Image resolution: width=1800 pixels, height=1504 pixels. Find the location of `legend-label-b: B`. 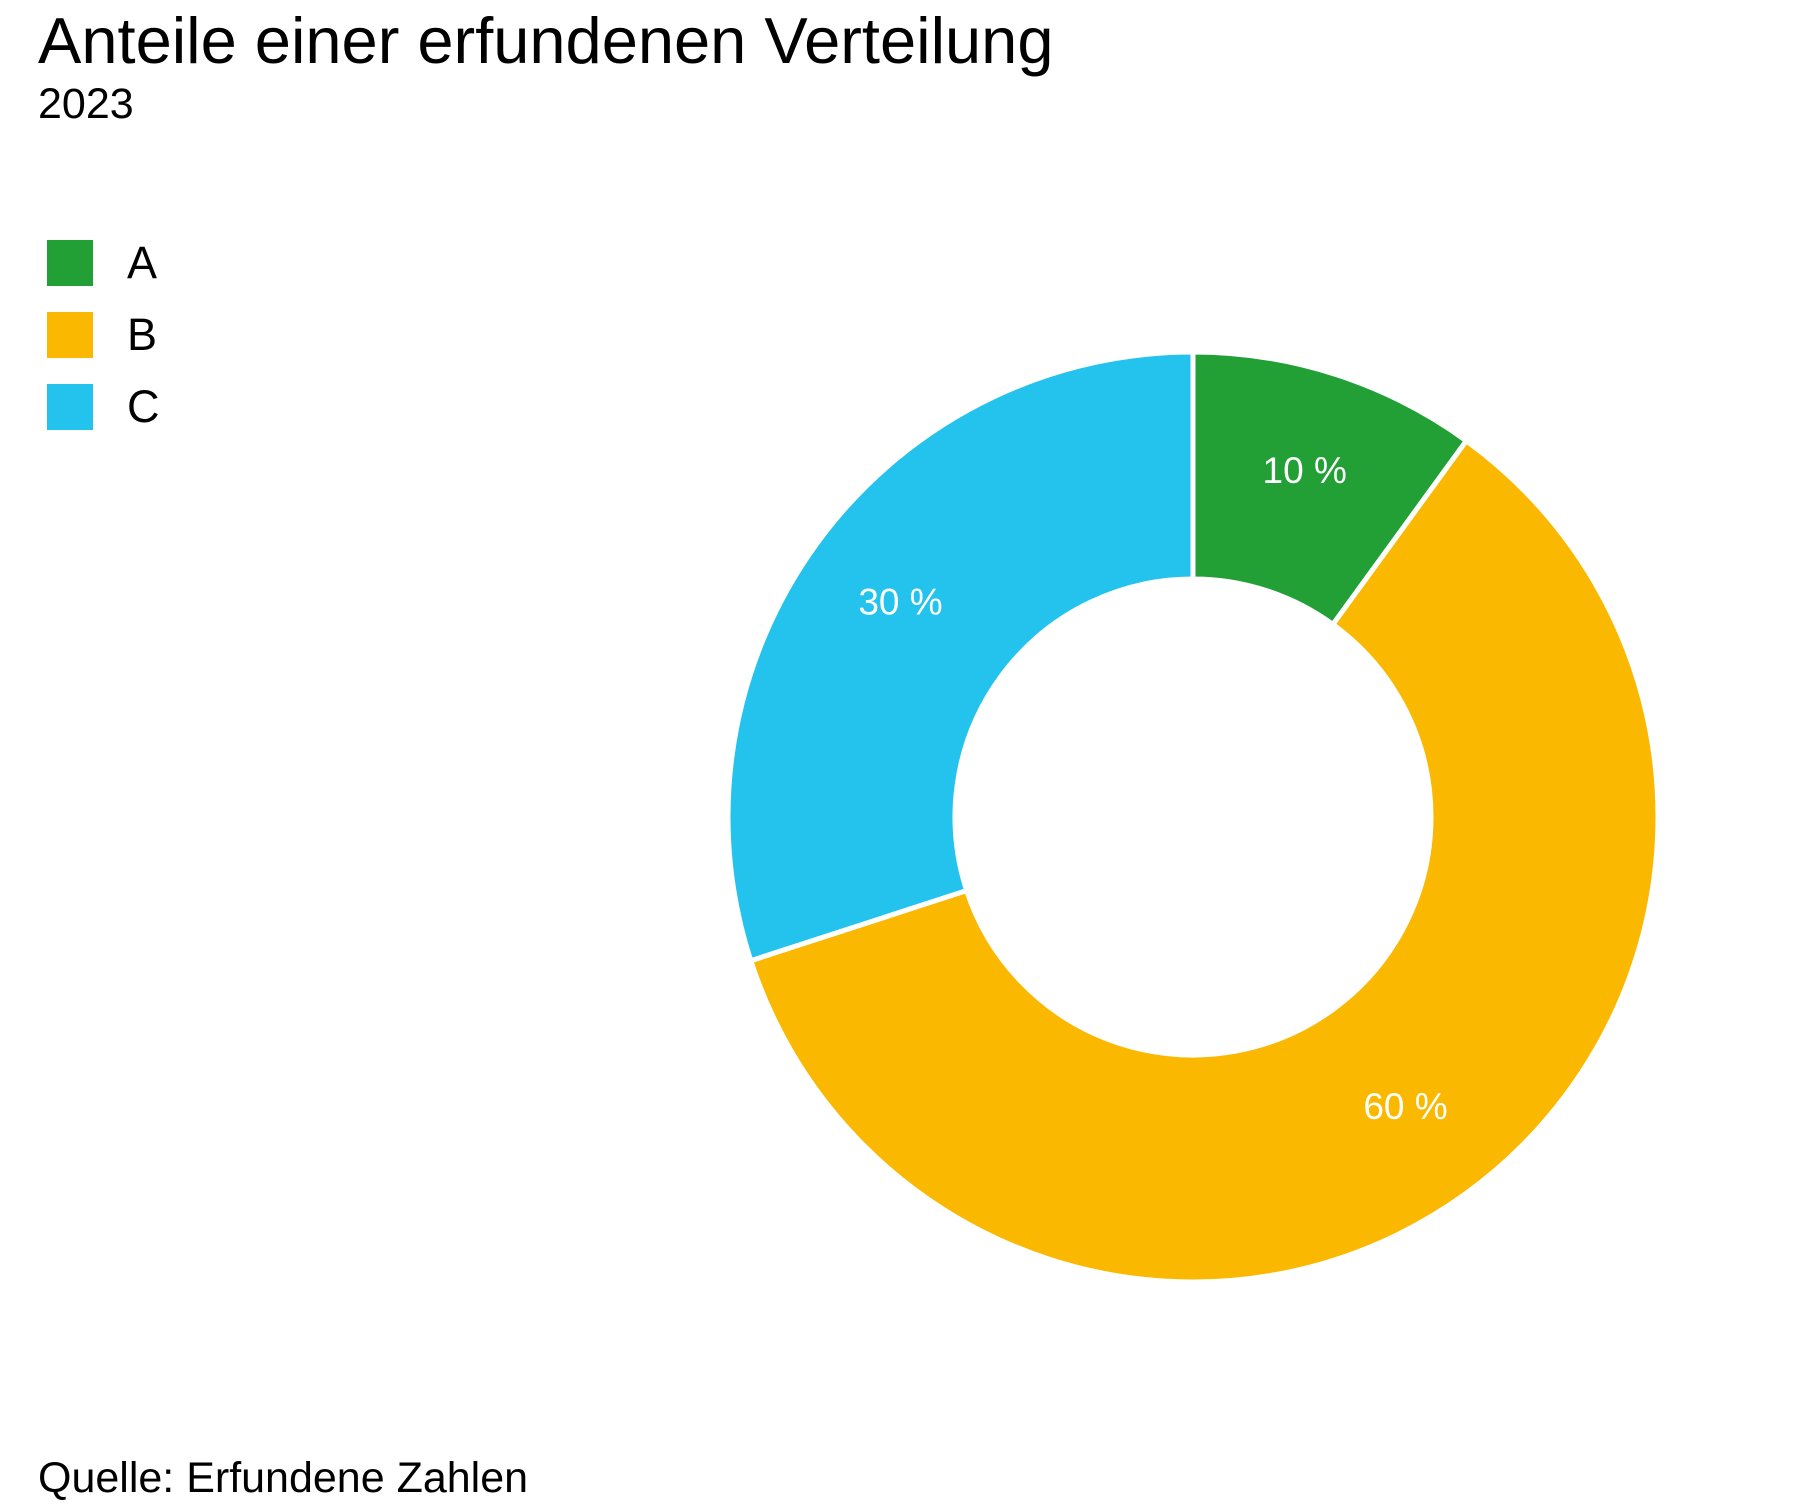

legend-label-b: B is located at coordinates (142, 334).